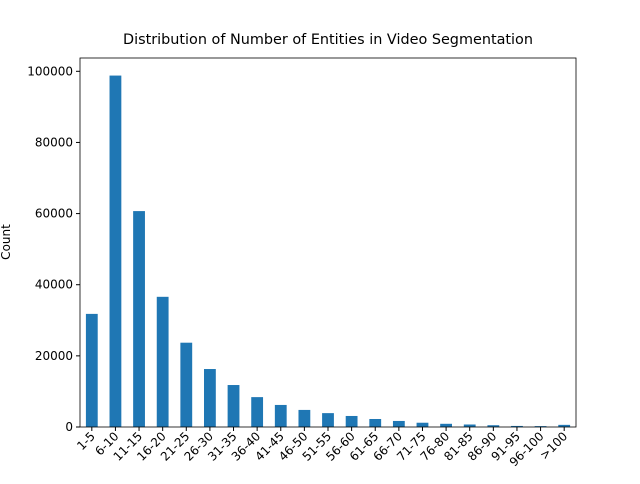  I want to click on x-tick-label: >100, so click(553, 445).